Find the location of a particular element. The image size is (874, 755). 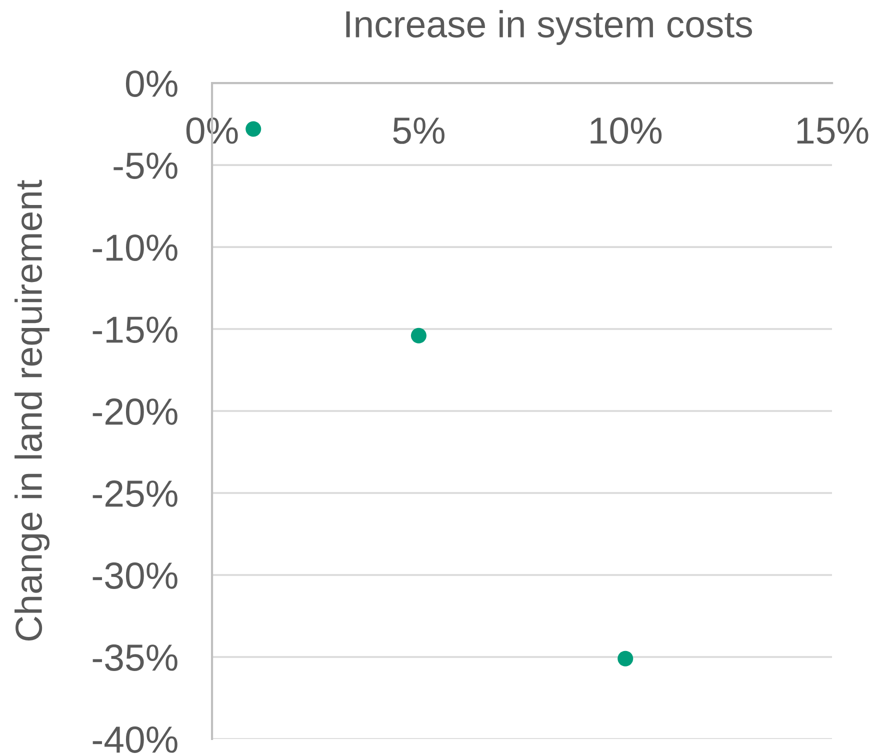

x-axis-title: Increase in system costs is located at coordinates (549, 27).